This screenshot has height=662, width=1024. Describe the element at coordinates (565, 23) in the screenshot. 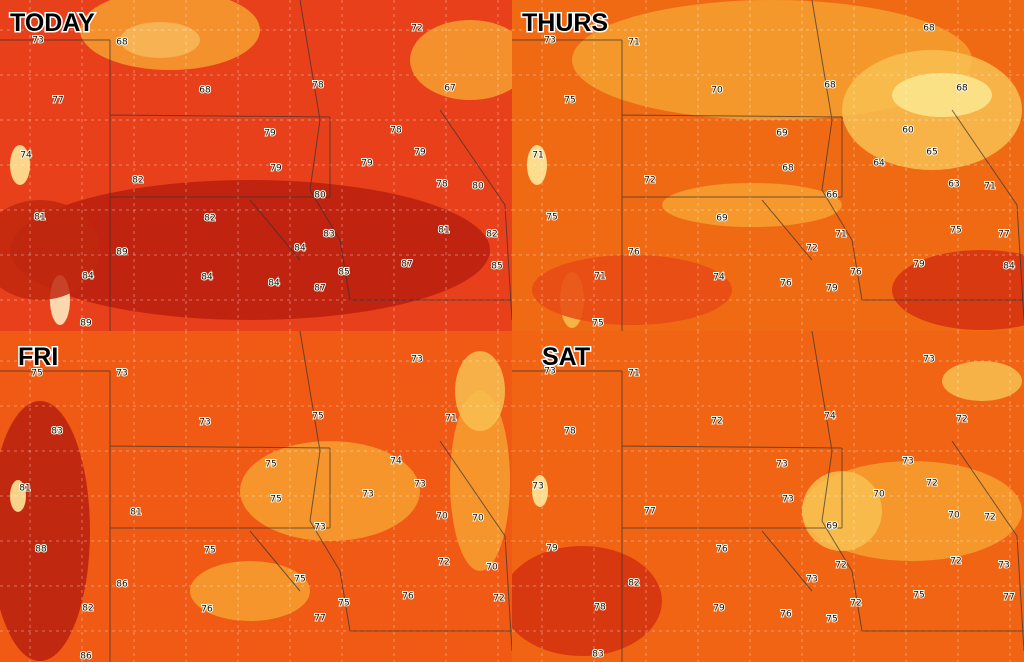

I see `panel-title: THURS` at that location.